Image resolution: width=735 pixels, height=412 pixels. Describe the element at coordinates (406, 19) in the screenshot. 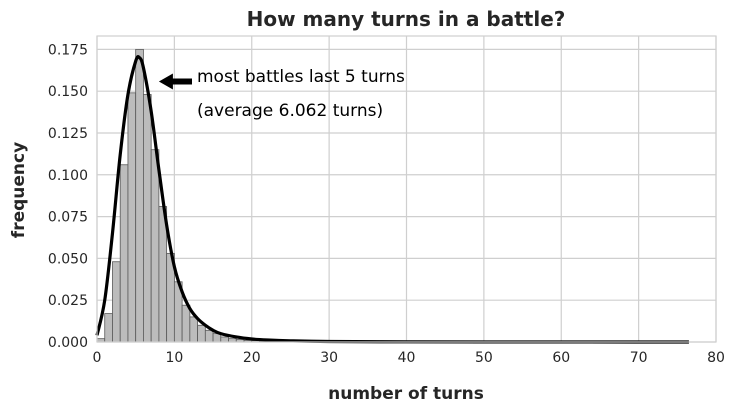

I see `chart-title: How many turns in a battle?` at that location.